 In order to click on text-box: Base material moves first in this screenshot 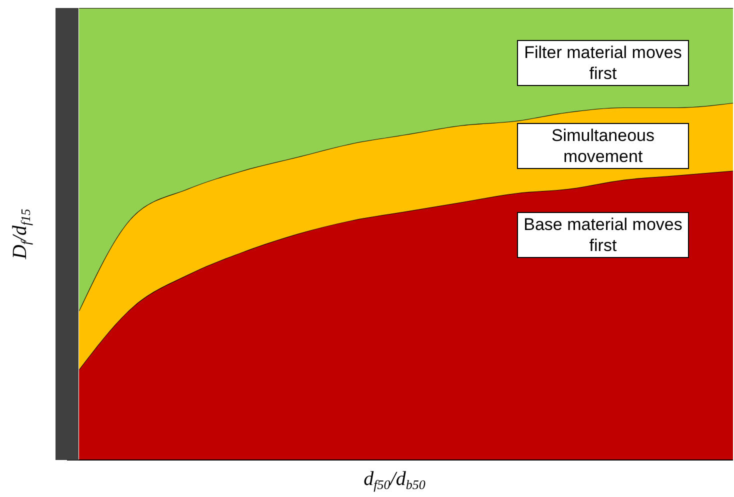, I will do `click(603, 235)`.